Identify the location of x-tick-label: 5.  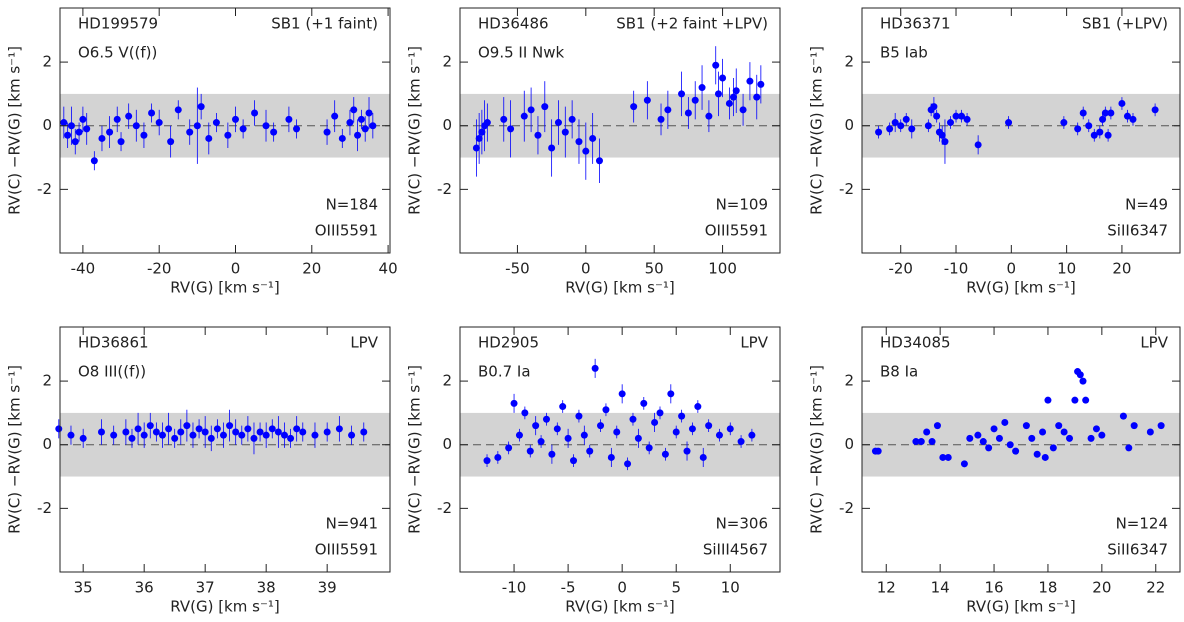
(676, 588).